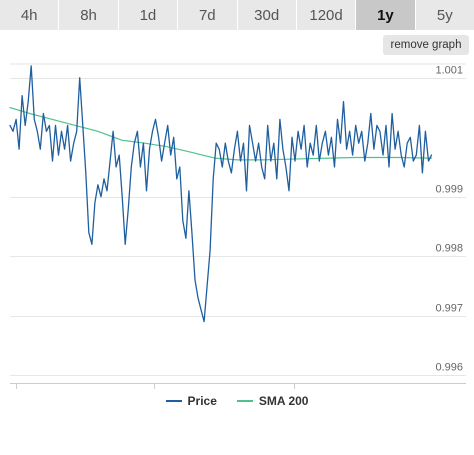 This screenshot has height=455, width=474. What do you see at coordinates (449, 219) in the screenshot?
I see `y-axis-labels: 0.996 0.997 0.998 0.999 1.001` at bounding box center [449, 219].